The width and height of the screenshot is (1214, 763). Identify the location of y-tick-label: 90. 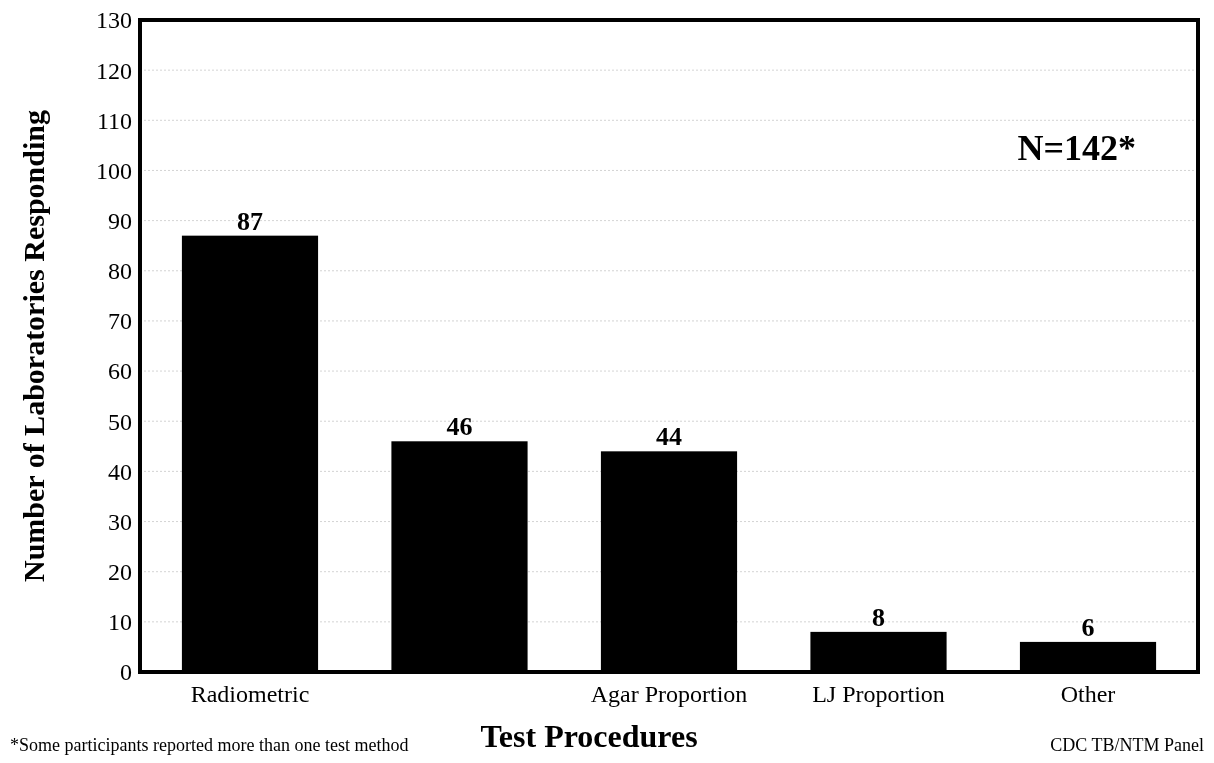
(120, 221).